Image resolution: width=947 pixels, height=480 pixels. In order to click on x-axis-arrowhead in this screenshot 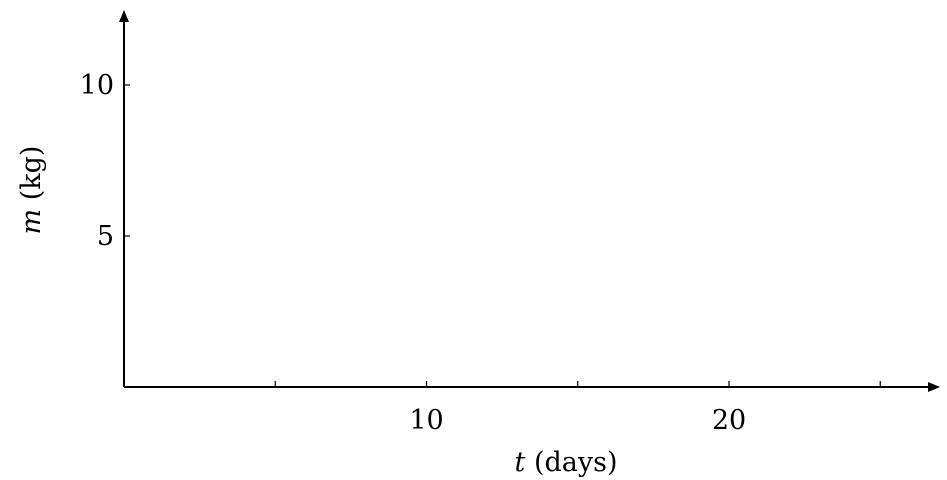, I will do `click(934, 387)`.